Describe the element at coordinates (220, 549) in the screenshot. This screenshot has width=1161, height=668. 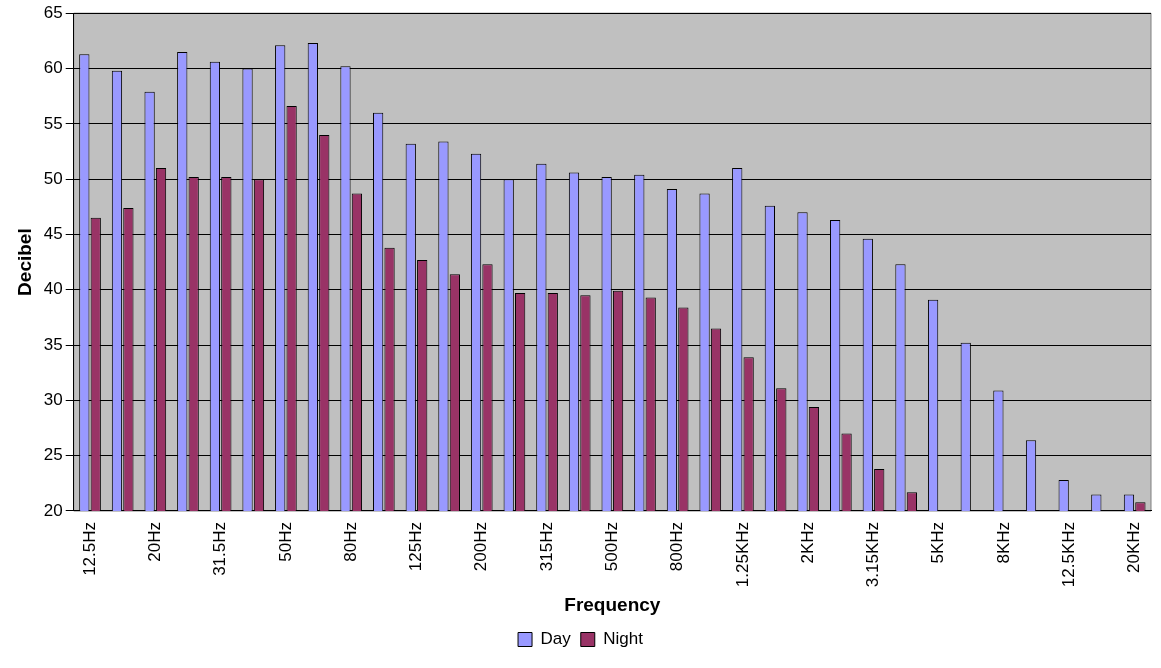
I see `x-tick-label: 31.5Hz` at that location.